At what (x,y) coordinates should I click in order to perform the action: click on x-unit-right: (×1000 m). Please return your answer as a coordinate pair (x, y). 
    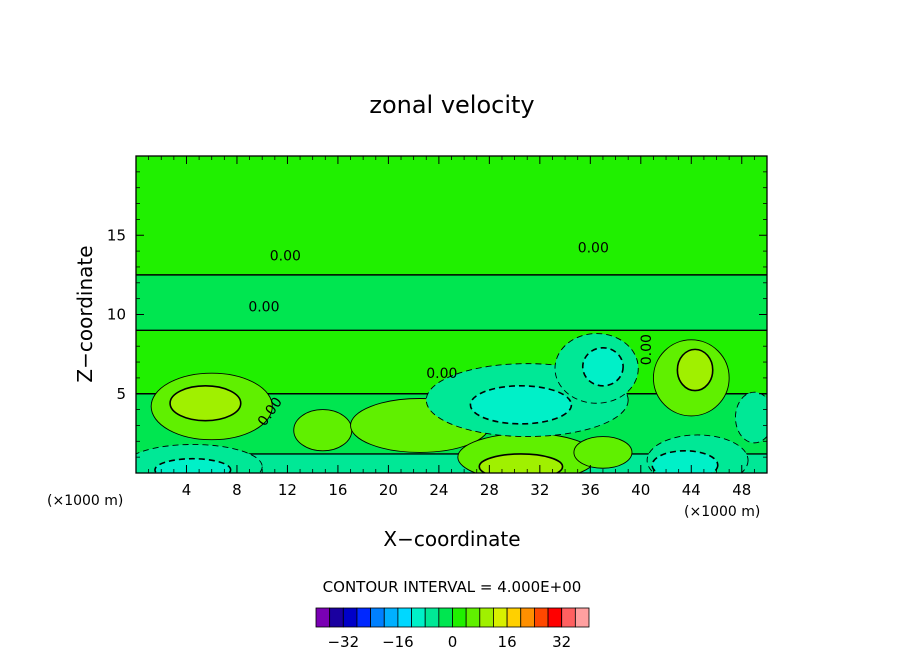
    Looking at the image, I should click on (722, 512).